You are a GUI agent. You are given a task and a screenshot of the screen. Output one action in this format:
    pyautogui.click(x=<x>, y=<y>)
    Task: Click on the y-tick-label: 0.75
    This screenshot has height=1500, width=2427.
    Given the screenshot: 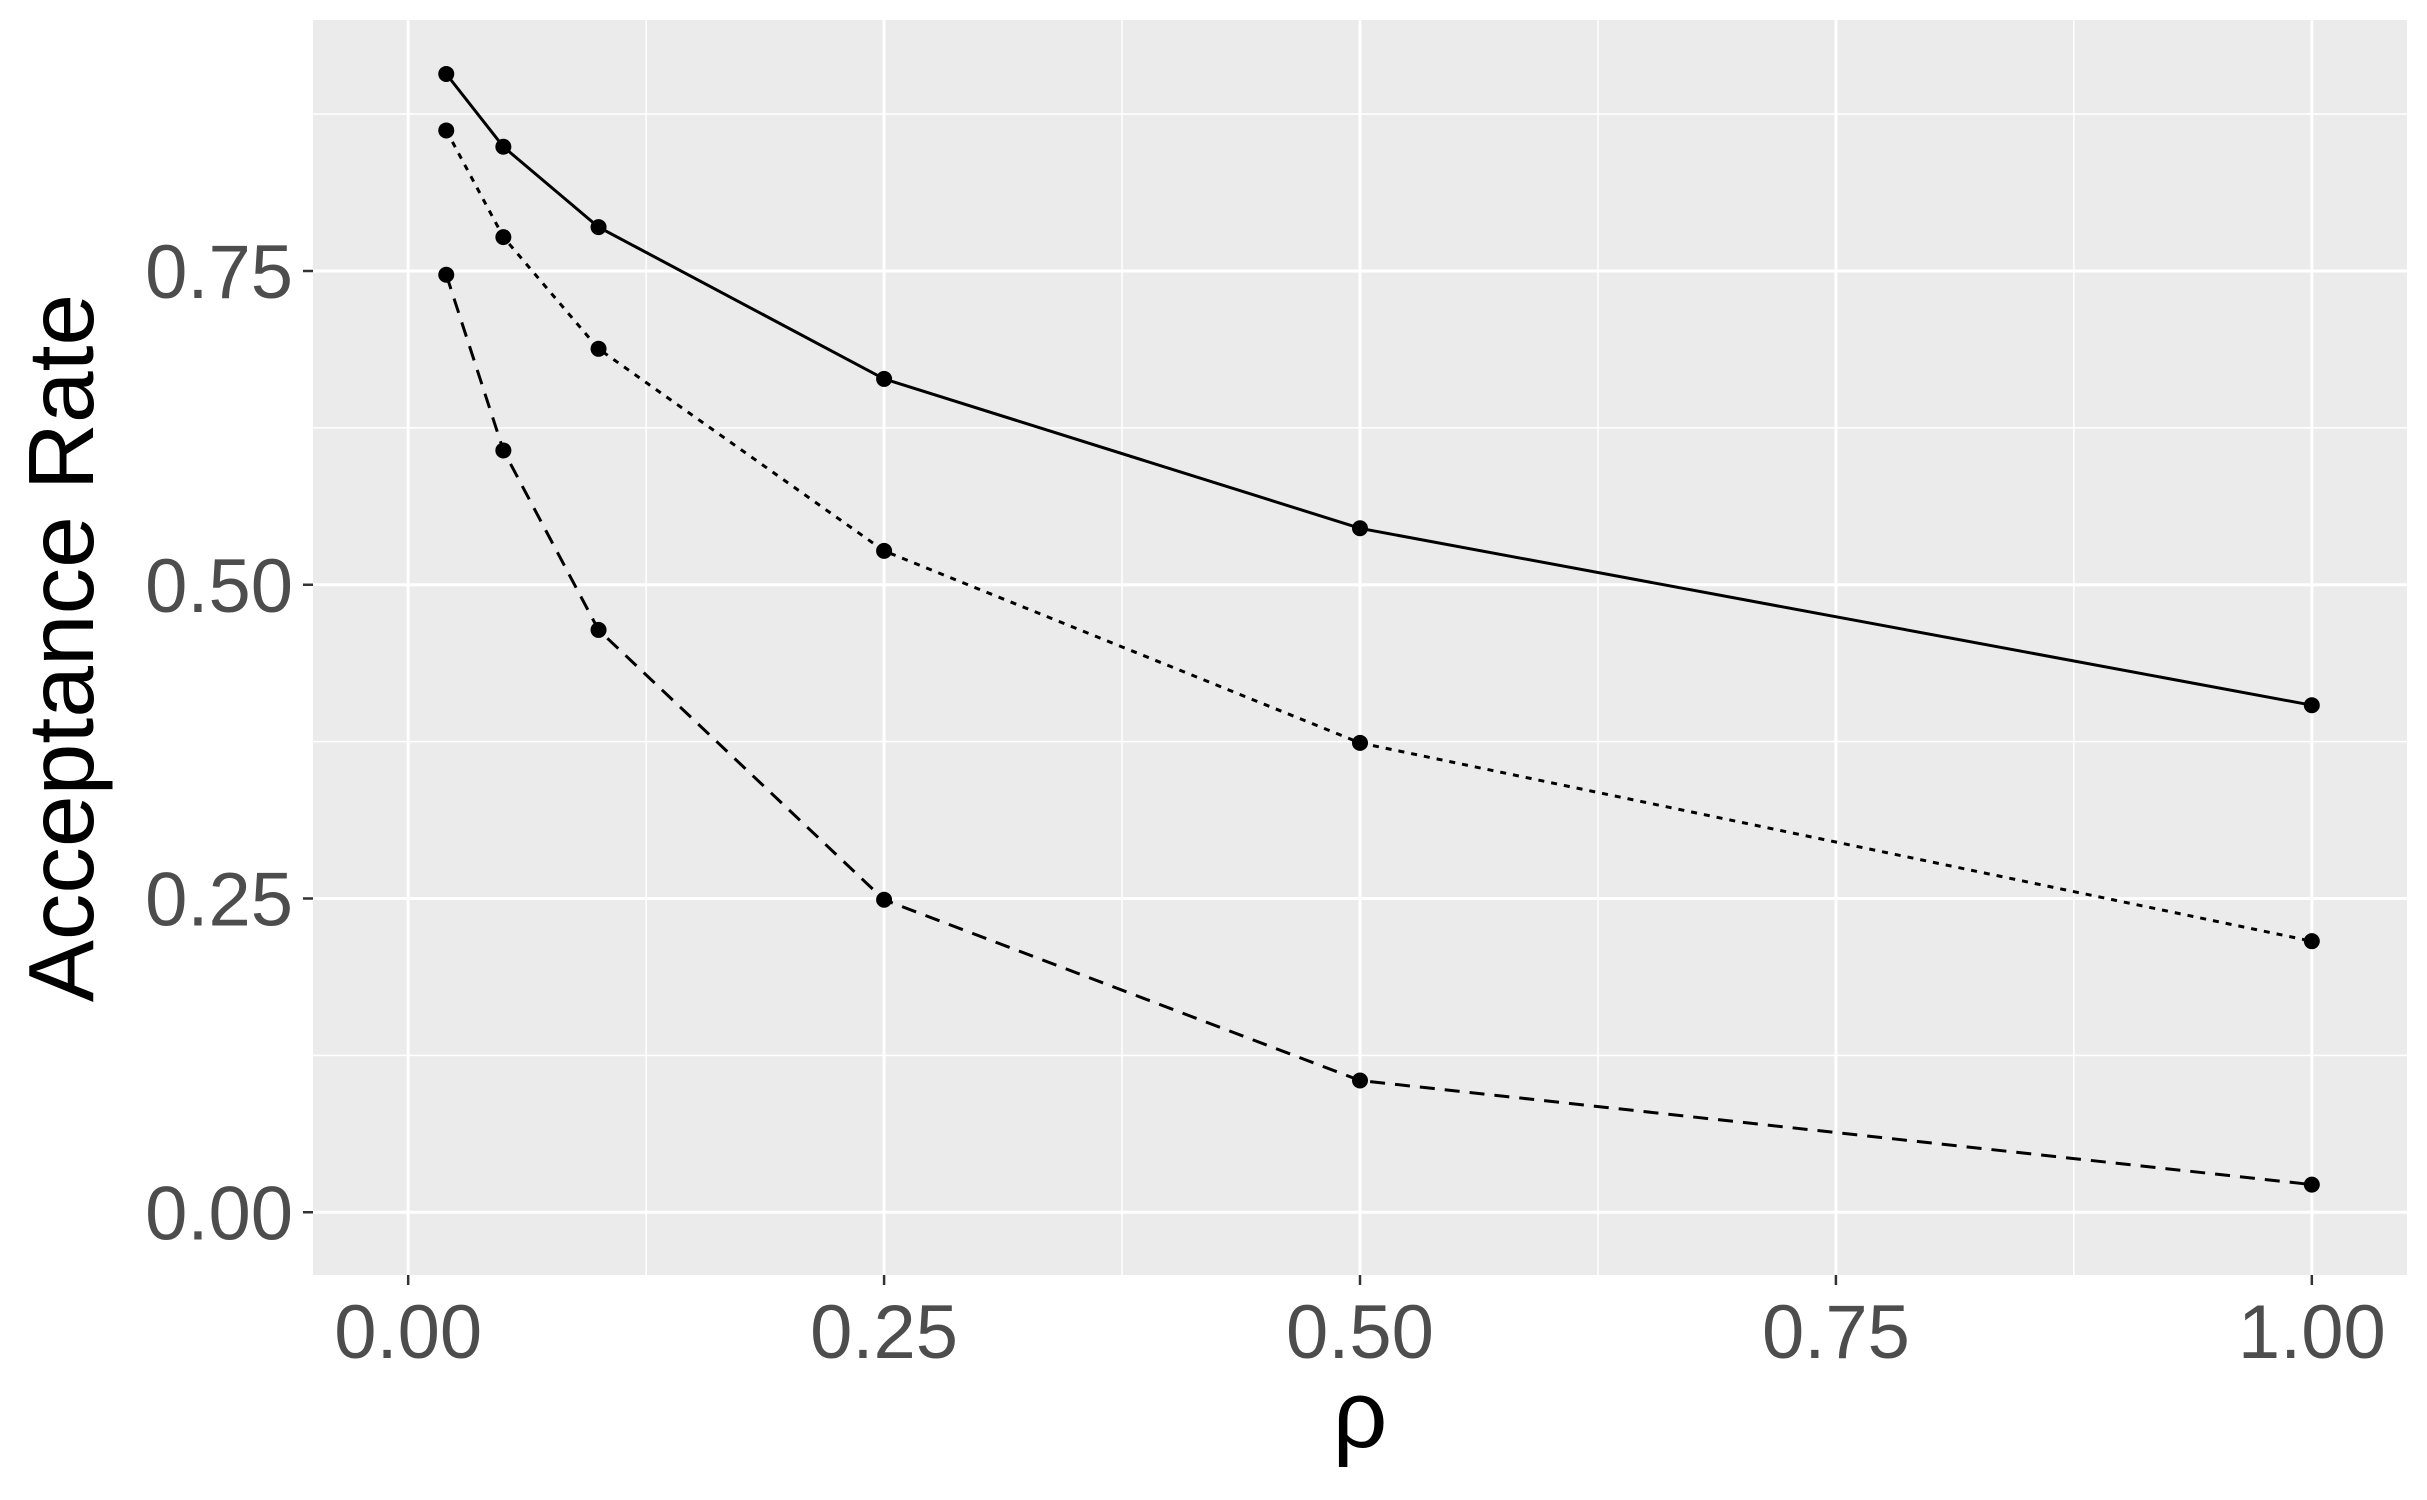 What is the action you would take?
    pyautogui.click(x=219, y=272)
    